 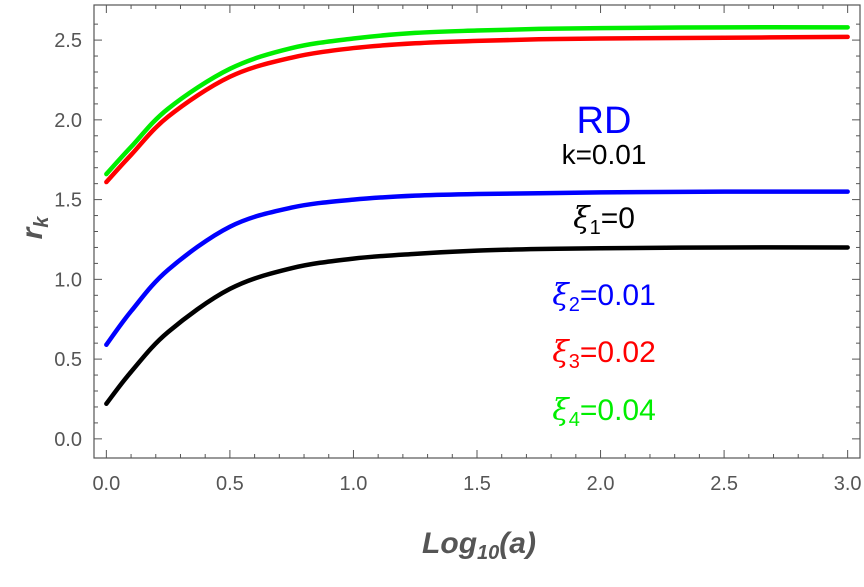 What do you see at coordinates (604, 354) in the screenshot?
I see `xi3-annotation: ξ3=0.02` at bounding box center [604, 354].